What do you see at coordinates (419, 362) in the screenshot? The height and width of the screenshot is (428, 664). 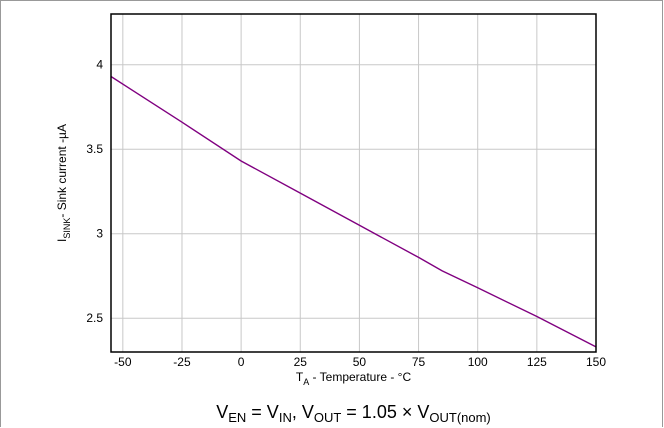 I see `x-tick-label: 75` at bounding box center [419, 362].